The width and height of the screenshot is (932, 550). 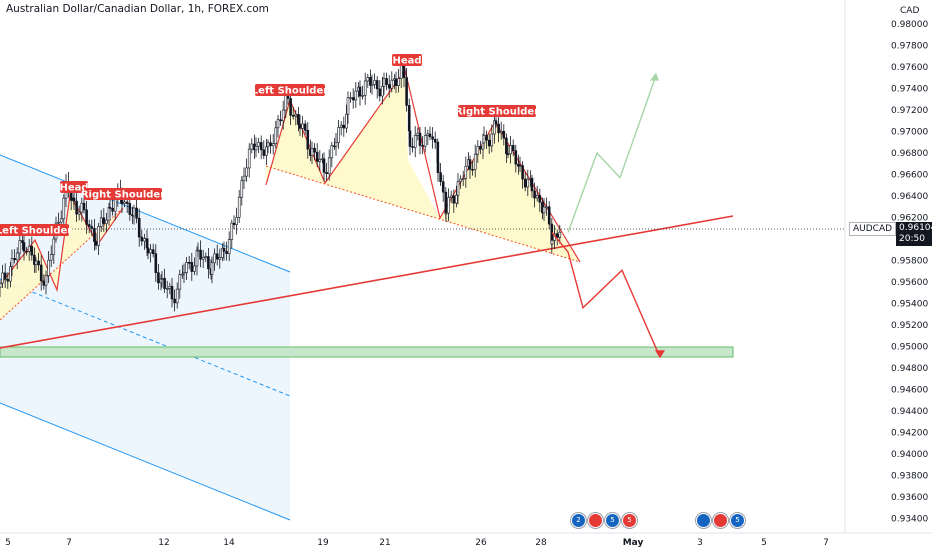 What do you see at coordinates (633, 543) in the screenshot?
I see `time-tick-label: May` at bounding box center [633, 543].